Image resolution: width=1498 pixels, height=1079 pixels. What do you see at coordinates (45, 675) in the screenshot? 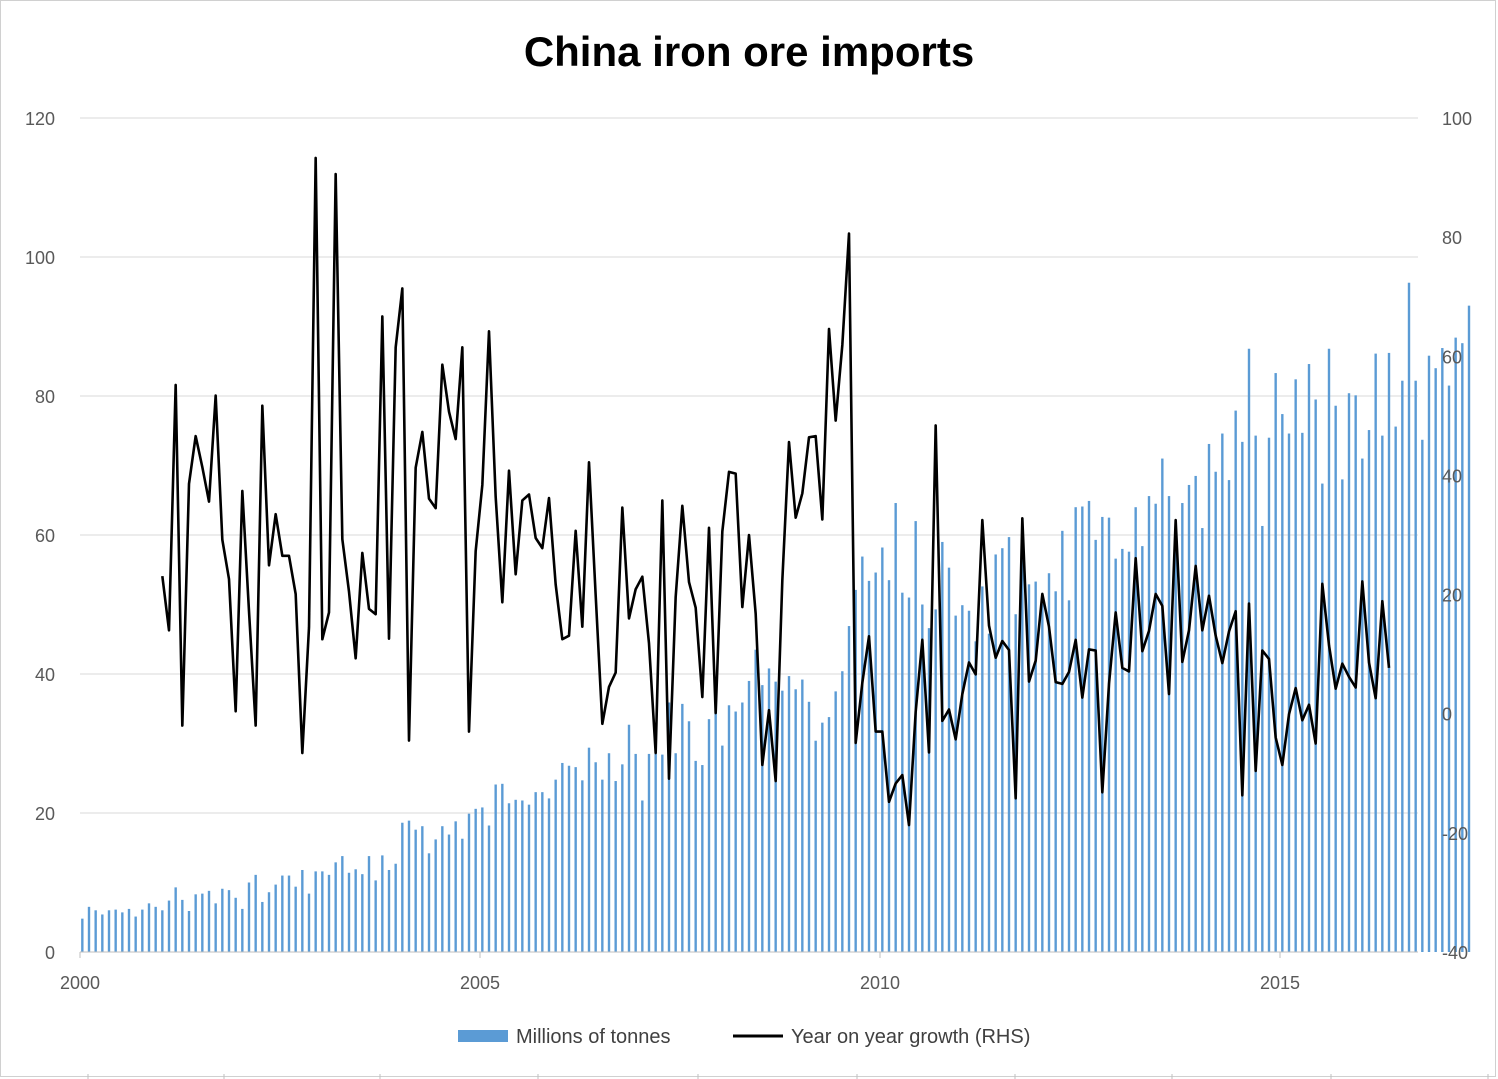
I see `y-left-tick-label: 40` at bounding box center [45, 675].